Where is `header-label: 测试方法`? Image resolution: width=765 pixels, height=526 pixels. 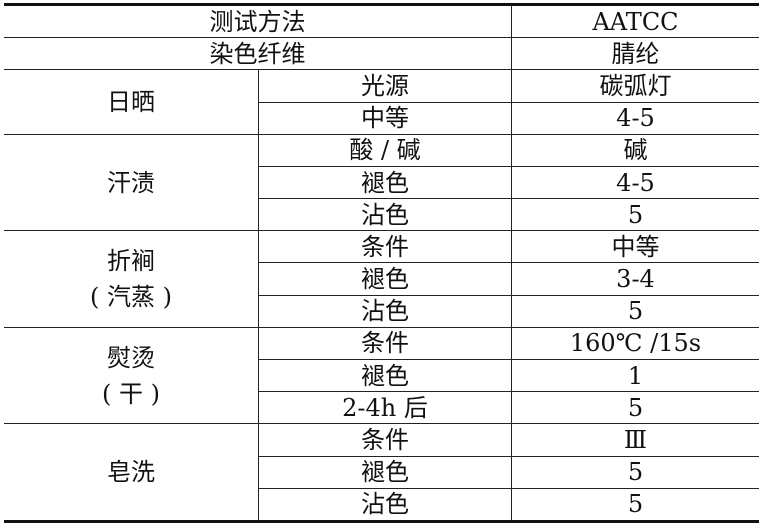
header-label: 测试方法 is located at coordinates (258, 21).